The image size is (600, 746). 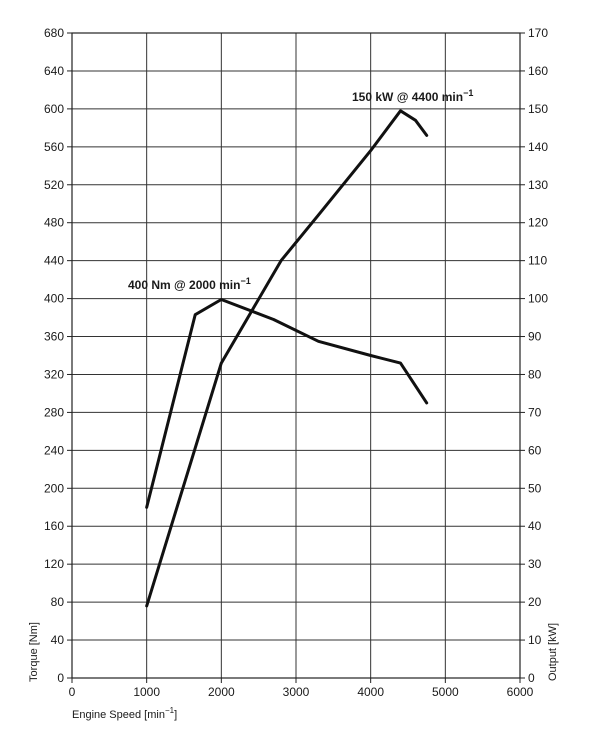 What do you see at coordinates (531, 678) in the screenshot?
I see `right-tick-label: 0` at bounding box center [531, 678].